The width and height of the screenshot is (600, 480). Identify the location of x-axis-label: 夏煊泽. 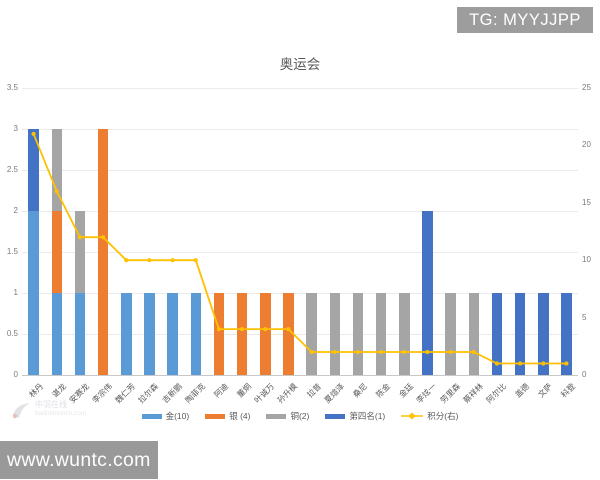
(334, 393).